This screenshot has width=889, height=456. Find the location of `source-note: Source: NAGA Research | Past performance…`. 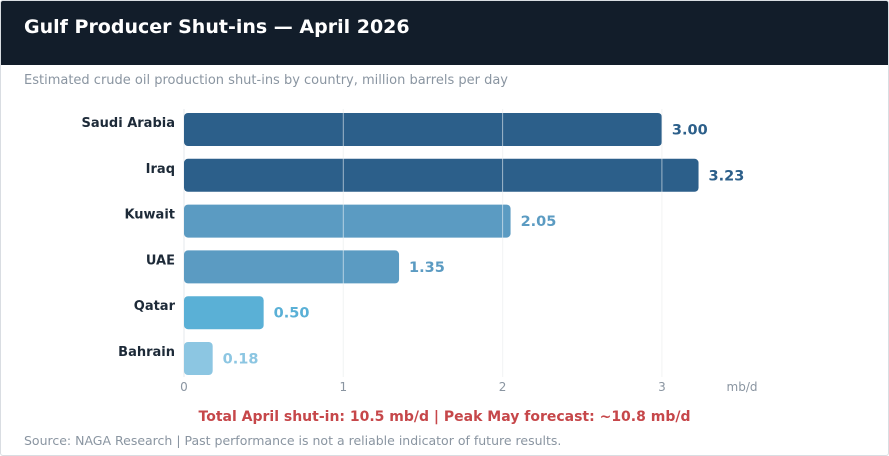

source-note: Source: NAGA Research | Past performance… is located at coordinates (293, 440).